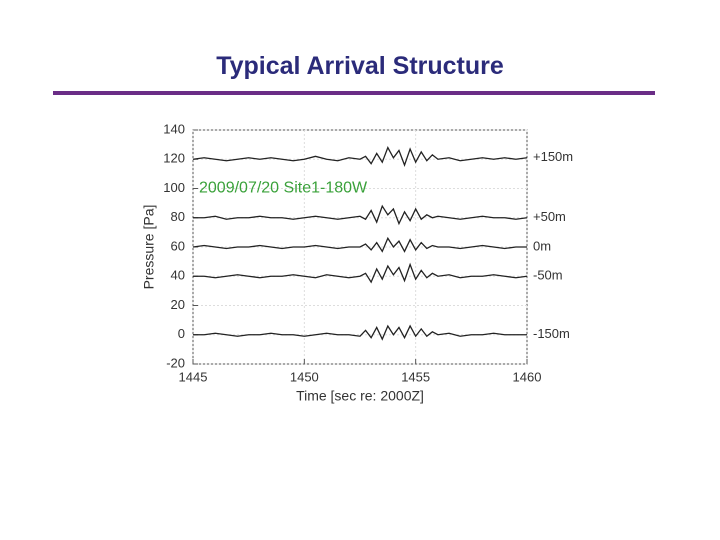  What do you see at coordinates (178, 275) in the screenshot?
I see `y-tick-label: 40` at bounding box center [178, 275].